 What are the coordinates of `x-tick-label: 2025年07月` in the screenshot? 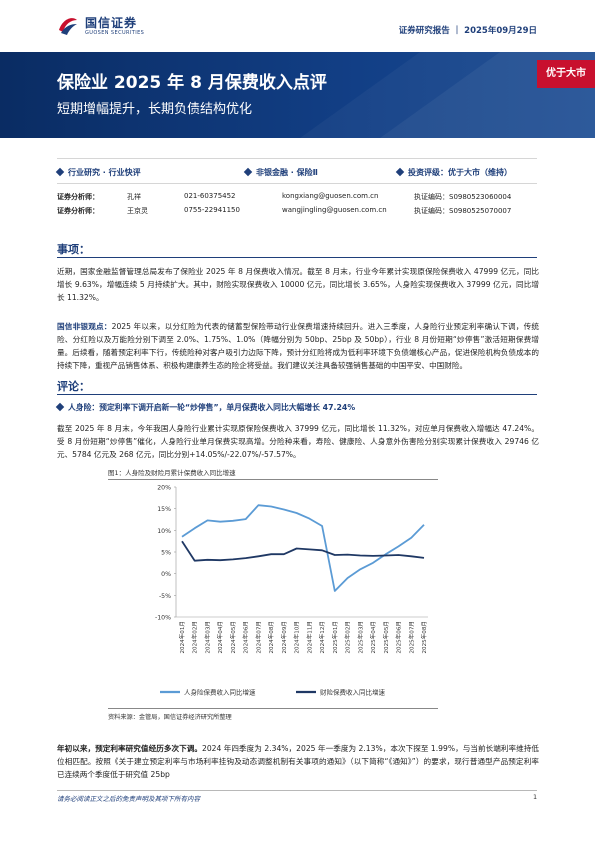 It's located at (411, 637).